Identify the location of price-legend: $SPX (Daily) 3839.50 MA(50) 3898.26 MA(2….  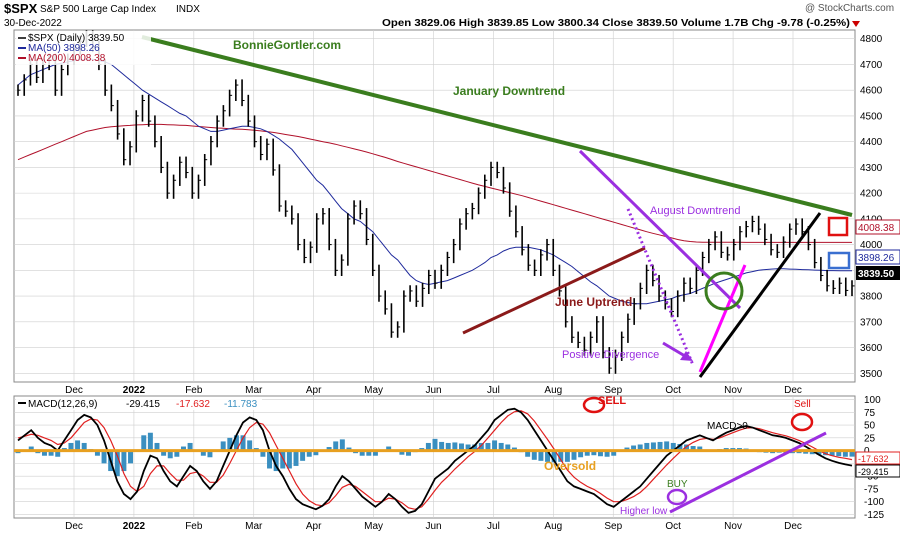
(83, 48).